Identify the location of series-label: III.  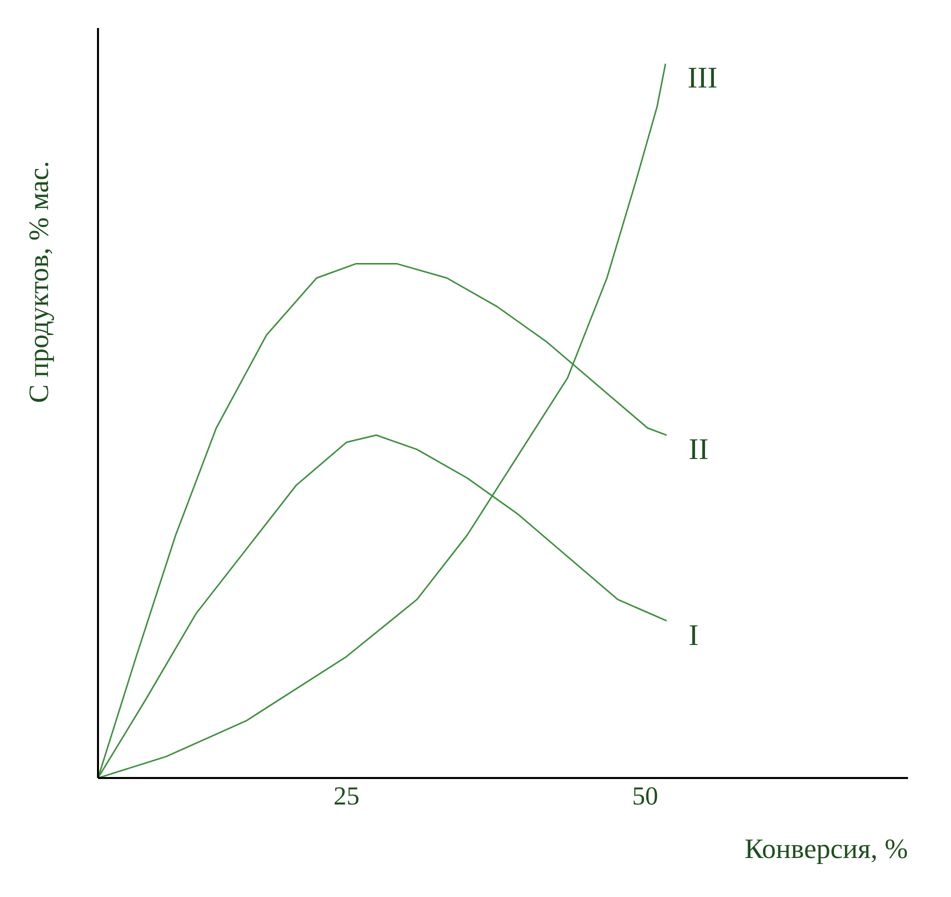
(702, 78).